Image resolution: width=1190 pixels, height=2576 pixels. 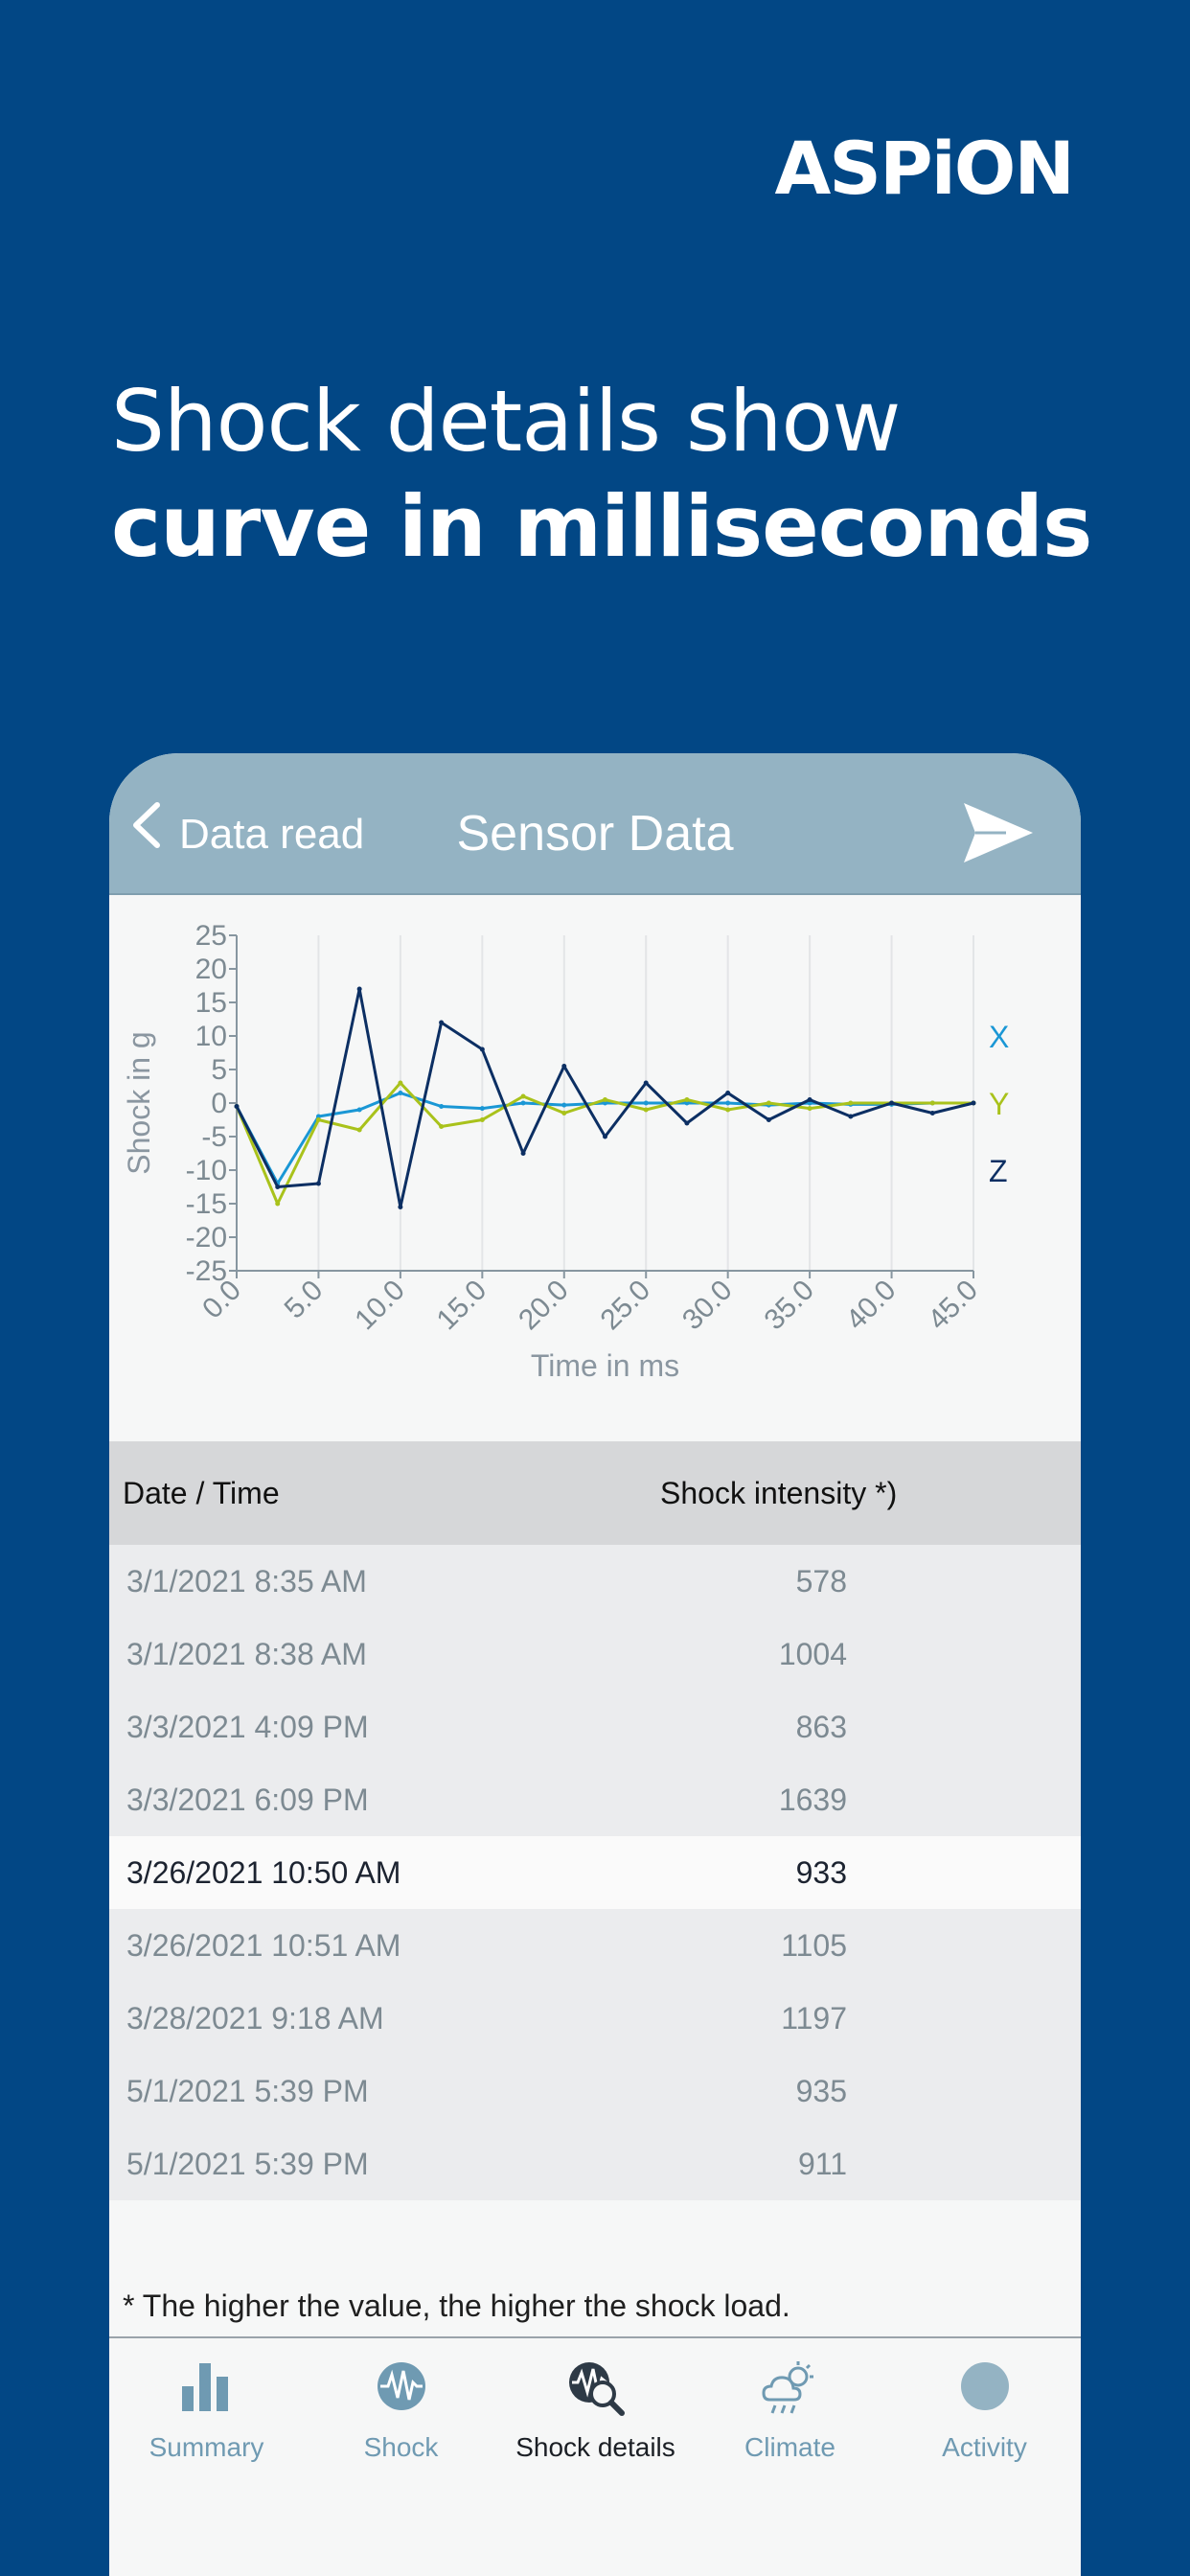 I want to click on row-date: 3/26/2021 10:51 AM, so click(x=264, y=1945).